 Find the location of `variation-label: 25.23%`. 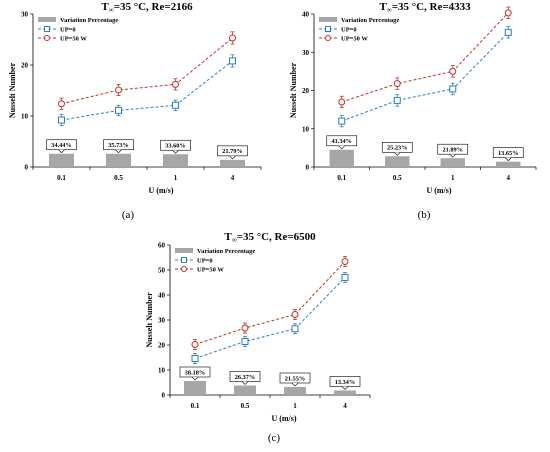

variation-label: 25.23% is located at coordinates (397, 148).